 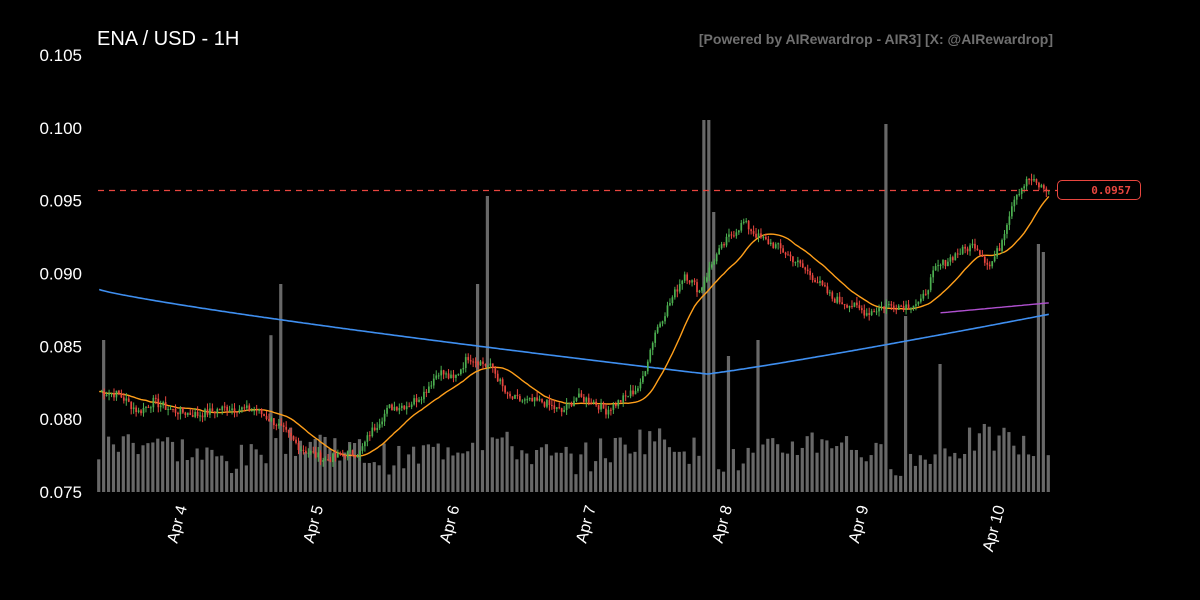 What do you see at coordinates (60, 492) in the screenshot?
I see `y-tick-label: 0.075` at bounding box center [60, 492].